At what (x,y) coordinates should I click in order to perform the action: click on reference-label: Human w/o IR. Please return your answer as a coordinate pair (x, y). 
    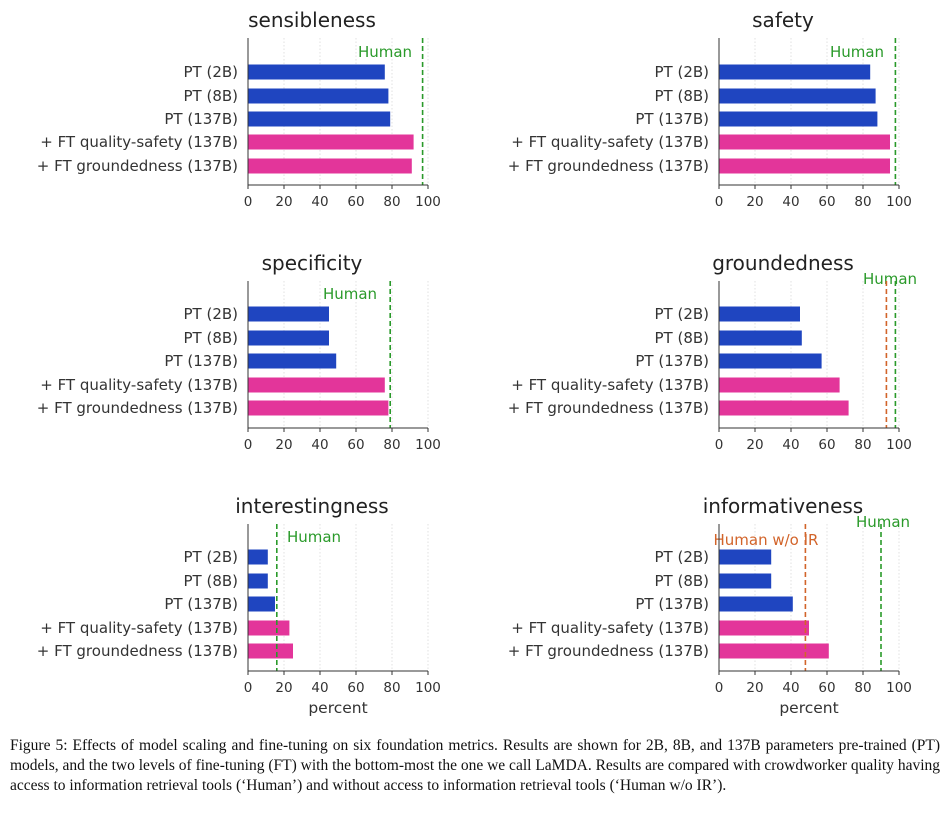
    Looking at the image, I should click on (766, 540).